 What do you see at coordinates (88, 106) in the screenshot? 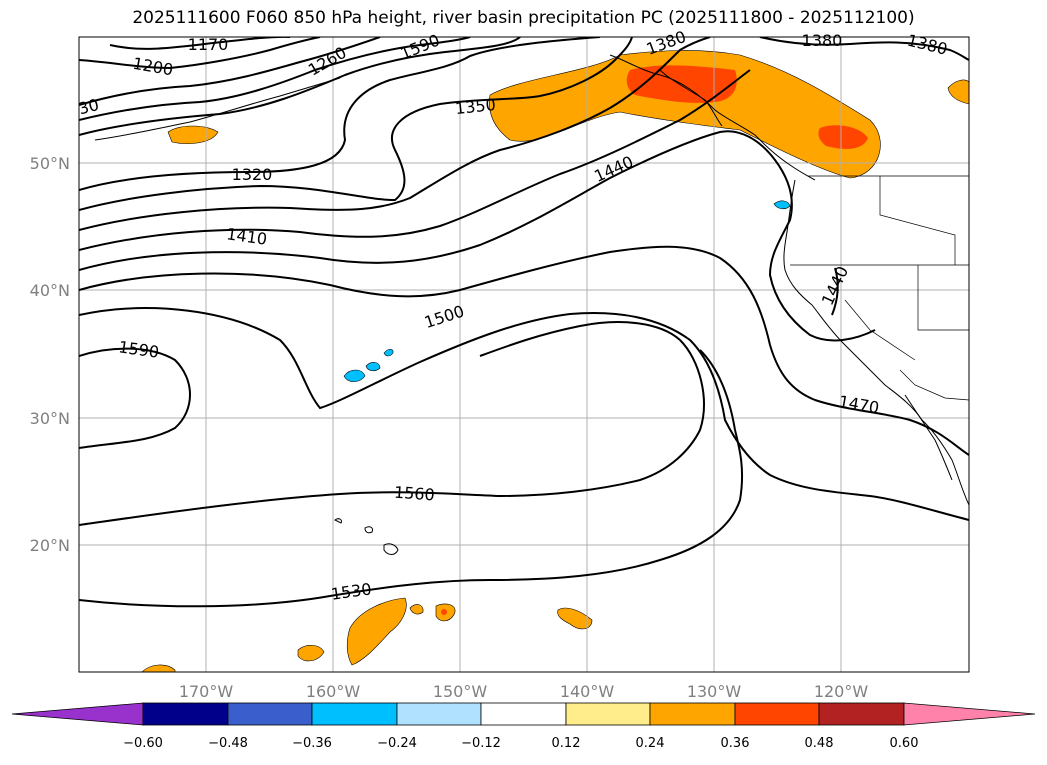
I see `contour-label-30: 30` at bounding box center [88, 106].